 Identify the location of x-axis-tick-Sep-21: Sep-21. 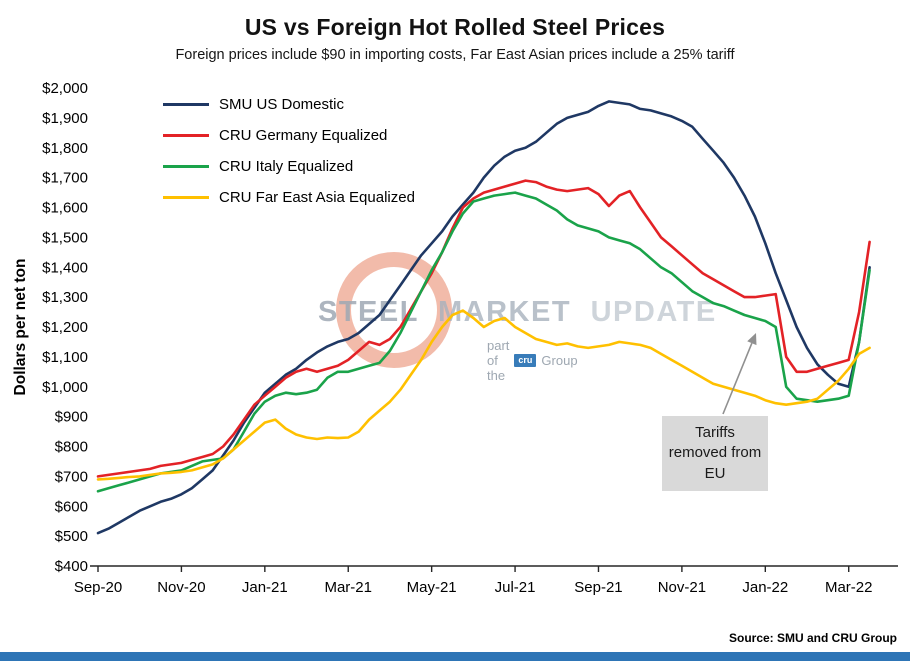
(598, 587).